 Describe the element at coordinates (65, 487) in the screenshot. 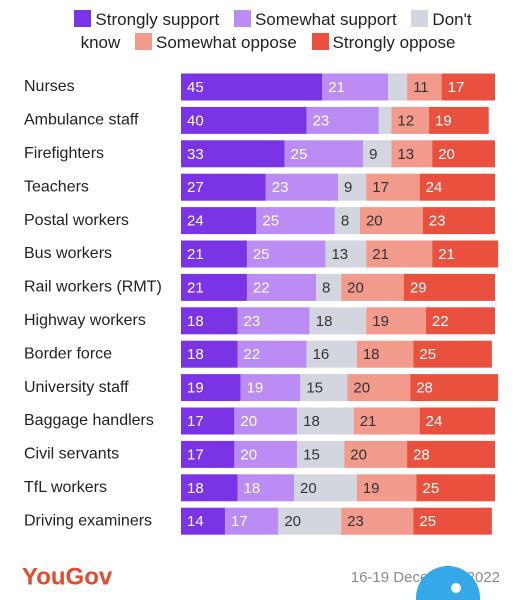

I see `category-label: TfL workers` at that location.